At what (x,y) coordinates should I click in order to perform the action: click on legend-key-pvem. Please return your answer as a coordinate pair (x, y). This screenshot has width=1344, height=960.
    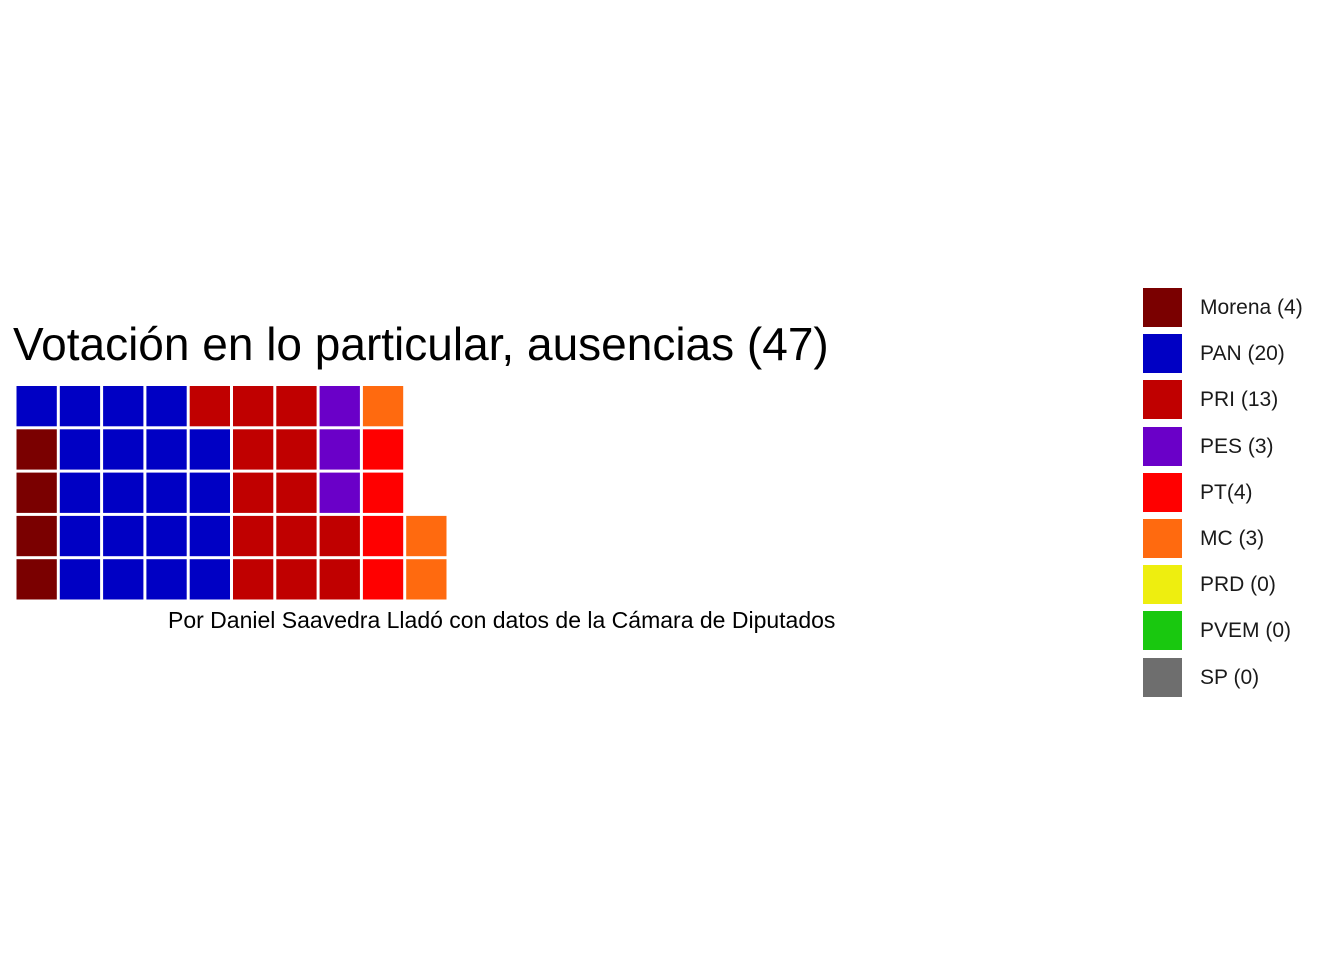
    Looking at the image, I should click on (1162, 631).